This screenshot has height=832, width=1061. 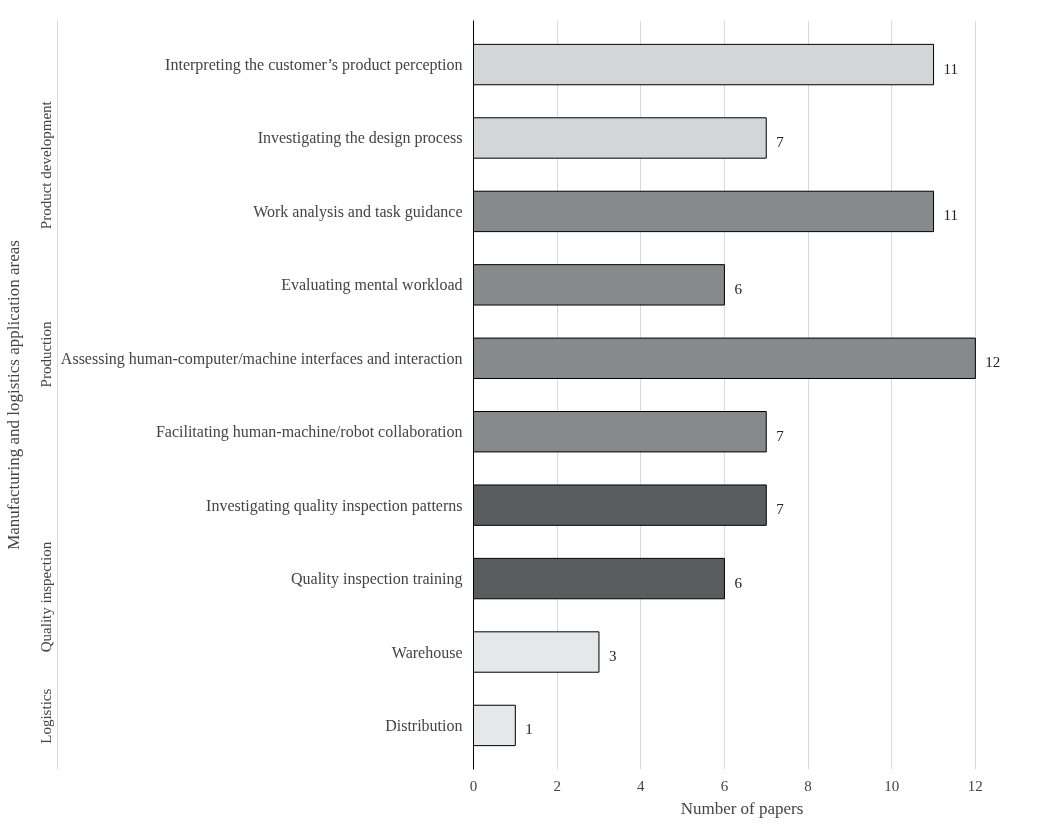 I want to click on y-tick-label: Investigating quality inspection patterns, so click(x=334, y=505).